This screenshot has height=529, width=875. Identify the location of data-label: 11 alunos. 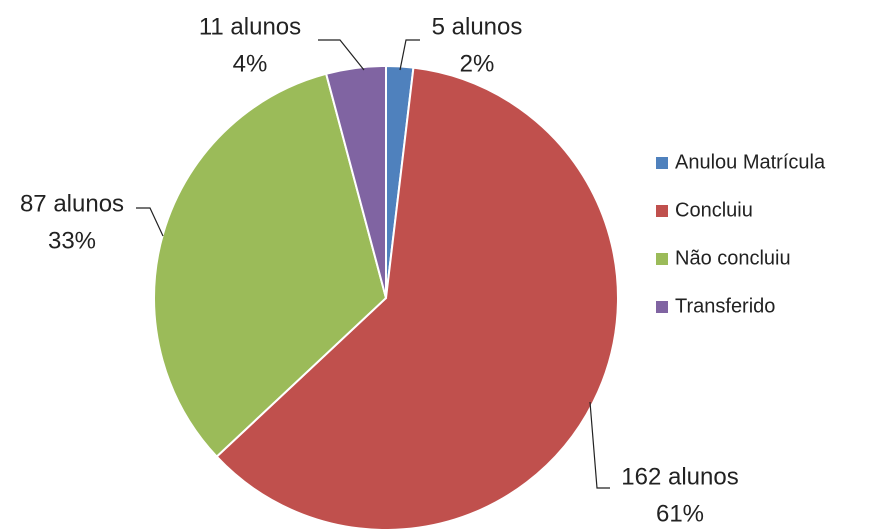
(250, 26).